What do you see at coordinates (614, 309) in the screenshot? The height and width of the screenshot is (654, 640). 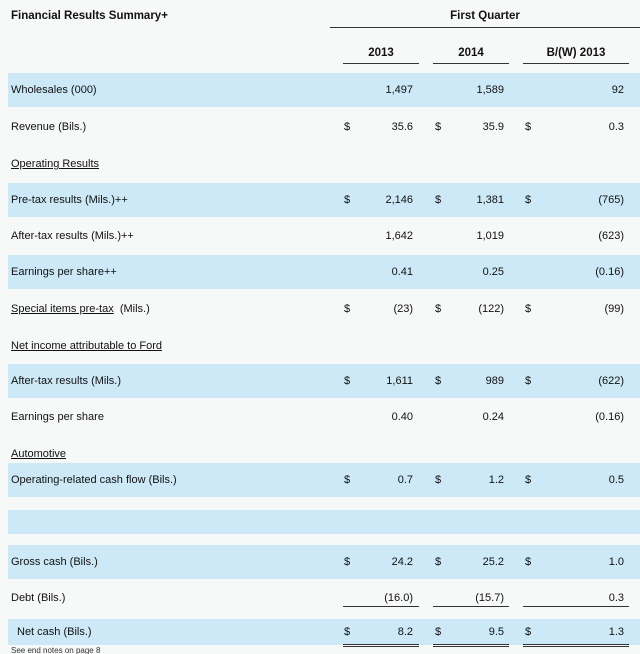 I see `value-bw: (99)` at bounding box center [614, 309].